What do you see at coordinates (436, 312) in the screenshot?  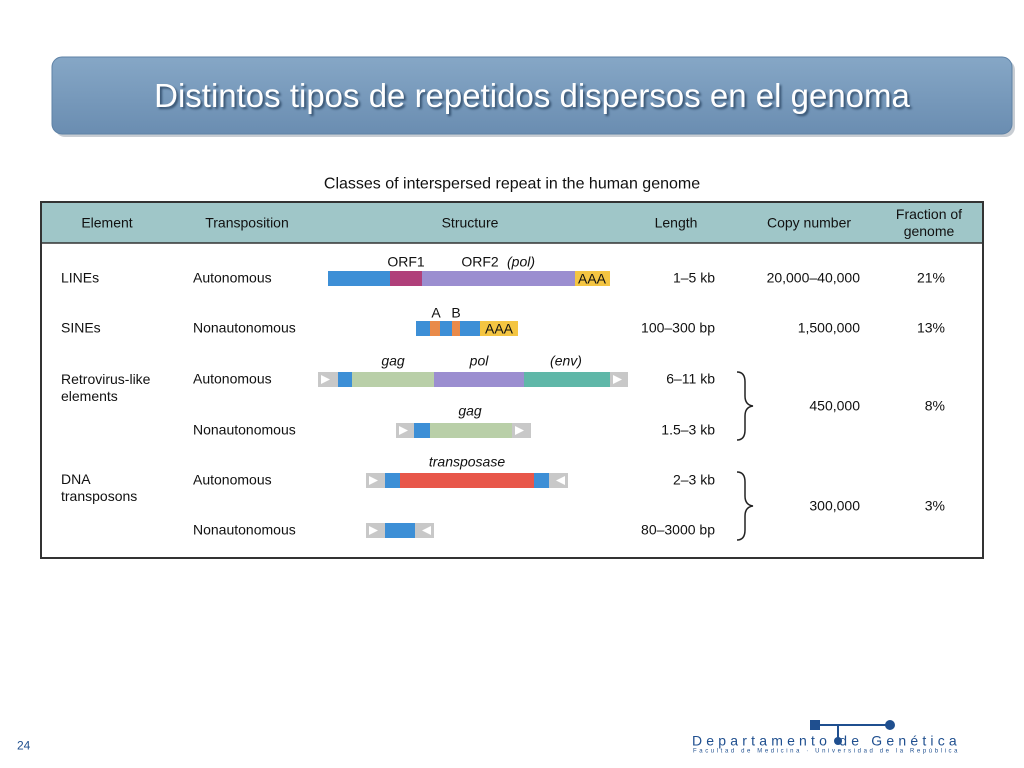 I see `structure-label: A` at bounding box center [436, 312].